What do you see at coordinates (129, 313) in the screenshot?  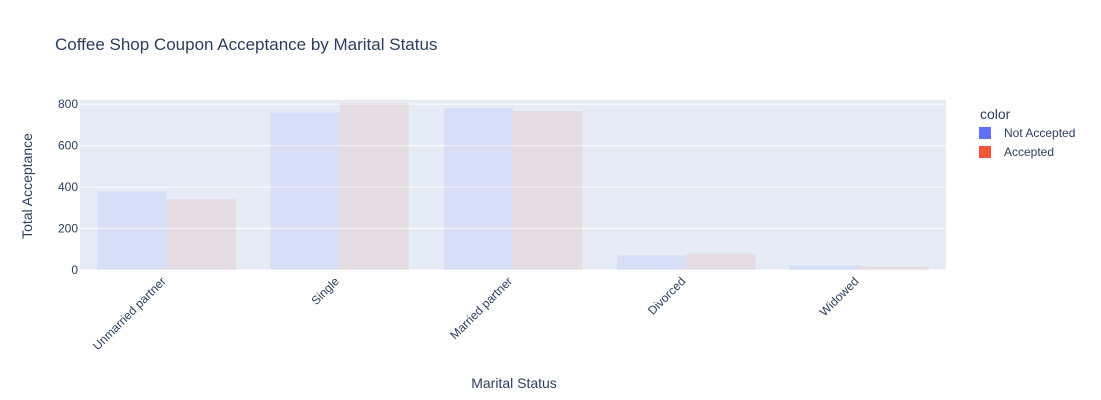 I see `x-tick-label-unmarried-partner: Unmarried partner` at bounding box center [129, 313].